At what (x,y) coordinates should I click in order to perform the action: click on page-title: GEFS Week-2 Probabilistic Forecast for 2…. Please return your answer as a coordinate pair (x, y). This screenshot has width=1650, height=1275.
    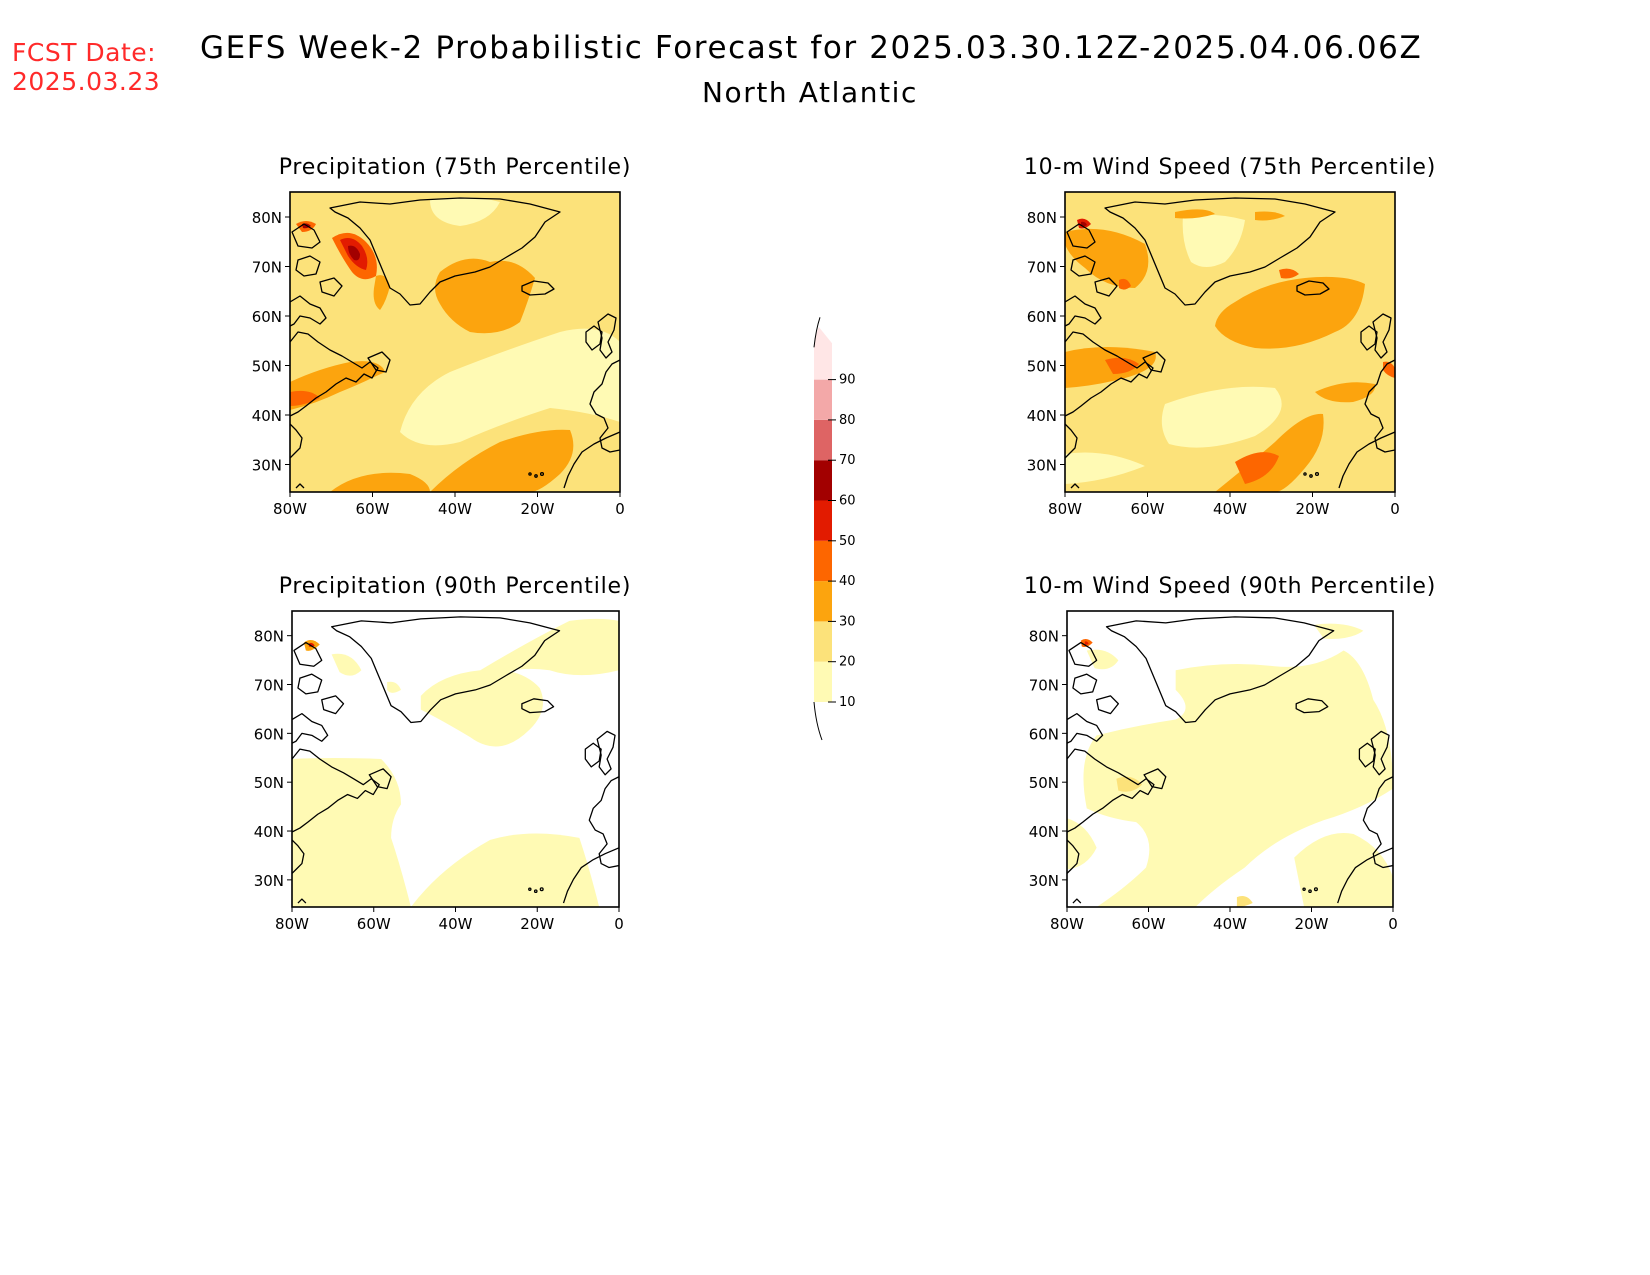
    Looking at the image, I should click on (811, 48).